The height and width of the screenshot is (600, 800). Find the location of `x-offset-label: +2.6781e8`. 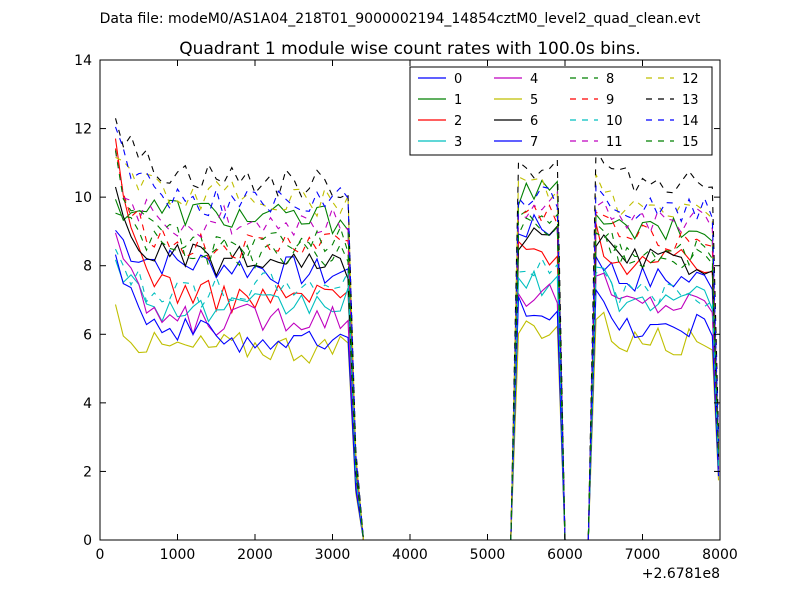

x-offset-label: +2.6781e8 is located at coordinates (681, 574).